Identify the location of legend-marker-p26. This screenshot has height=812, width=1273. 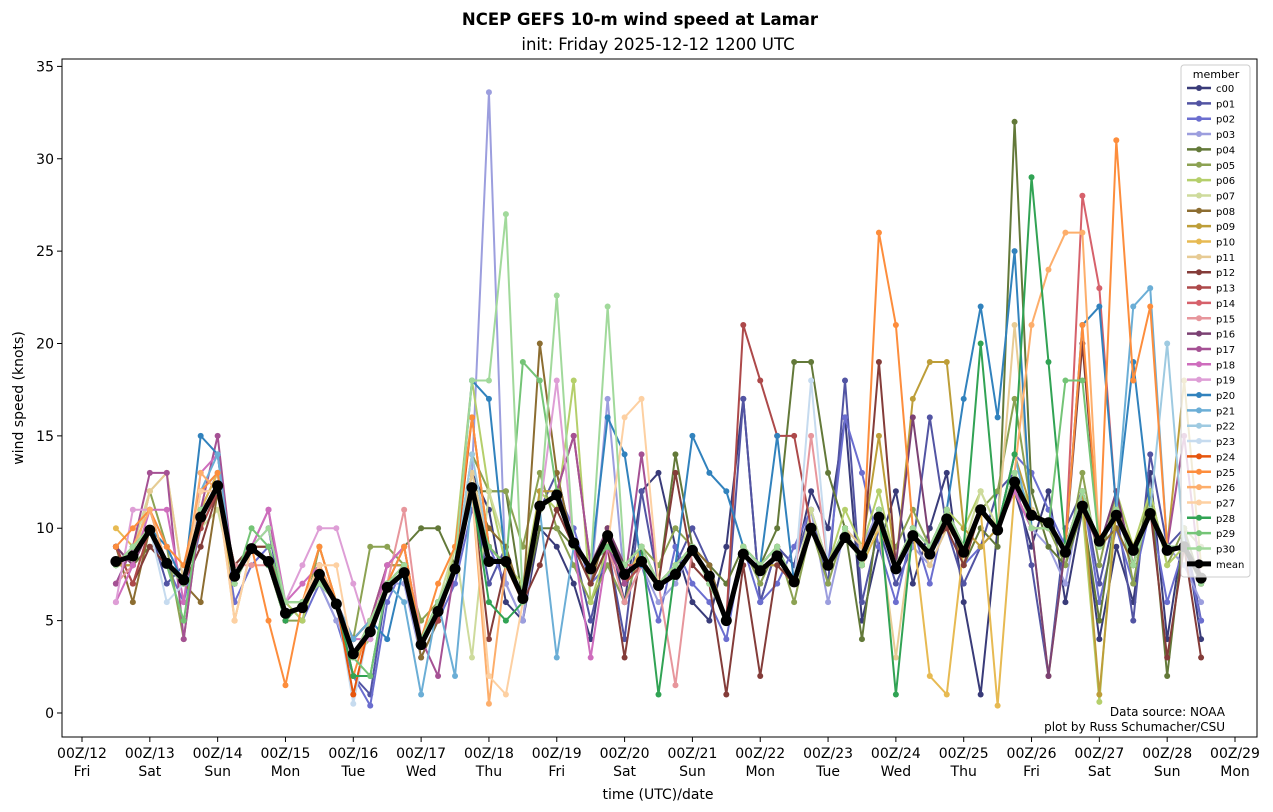
(1199, 487).